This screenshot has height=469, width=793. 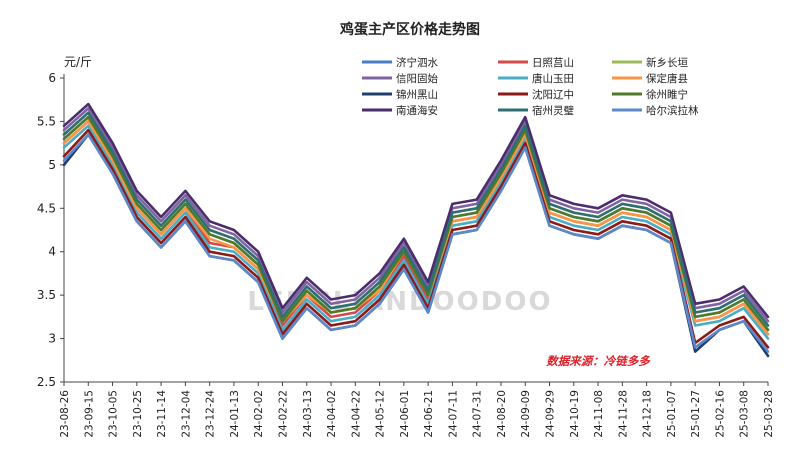 I want to click on legend-label-7: 沈阳辽中, so click(x=553, y=94).